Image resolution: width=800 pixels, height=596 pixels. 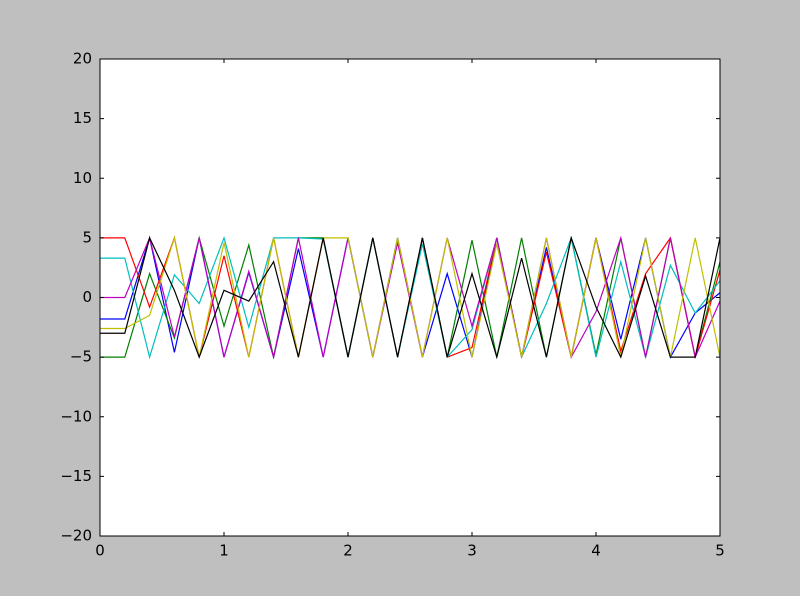 What do you see at coordinates (472, 551) in the screenshot?
I see `x-tick-label: 3` at bounding box center [472, 551].